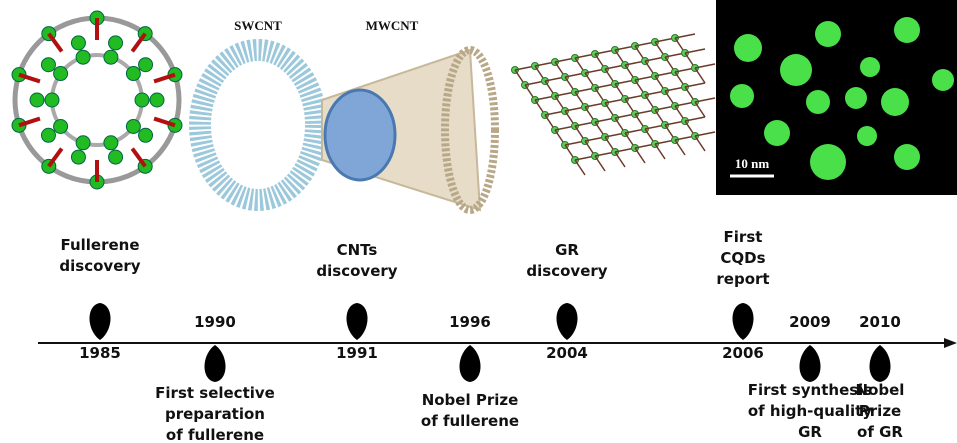 This screenshot has height=443, width=957. I want to click on event-label: report, so click(742, 279).